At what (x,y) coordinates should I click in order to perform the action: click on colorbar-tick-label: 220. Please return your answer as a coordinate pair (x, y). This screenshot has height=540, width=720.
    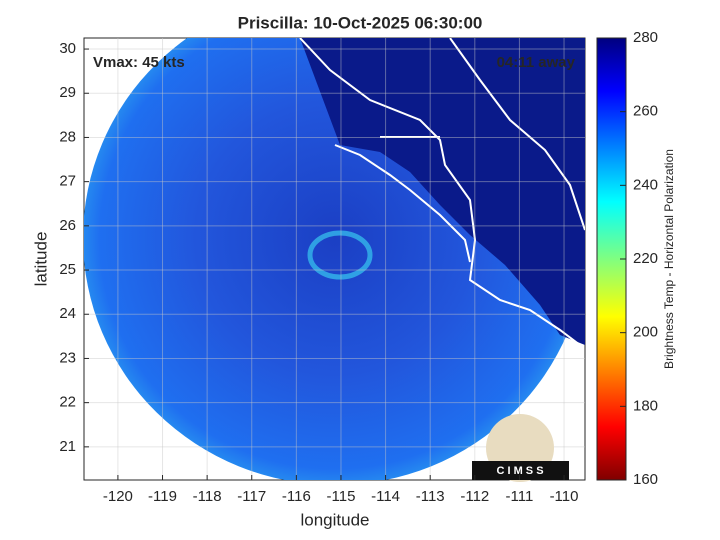
    Looking at the image, I should click on (645, 258).